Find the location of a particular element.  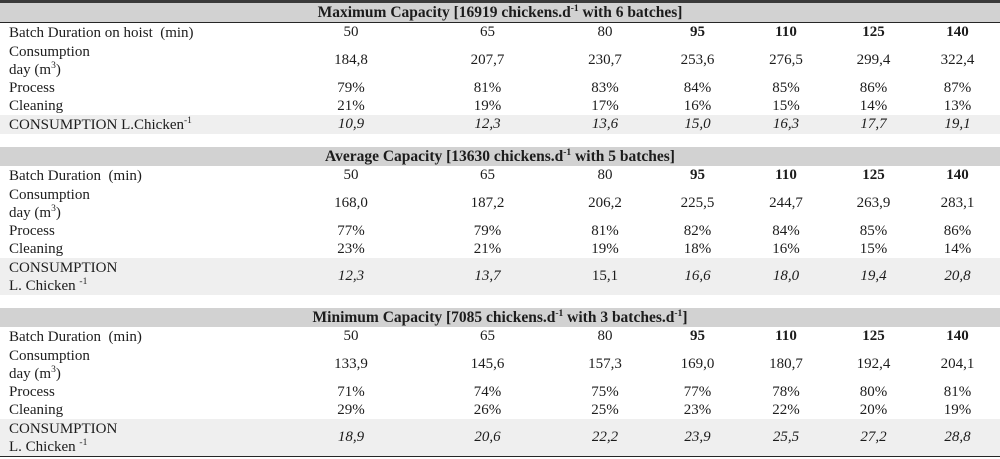

text-run: with 6 batches] is located at coordinates (630, 12).